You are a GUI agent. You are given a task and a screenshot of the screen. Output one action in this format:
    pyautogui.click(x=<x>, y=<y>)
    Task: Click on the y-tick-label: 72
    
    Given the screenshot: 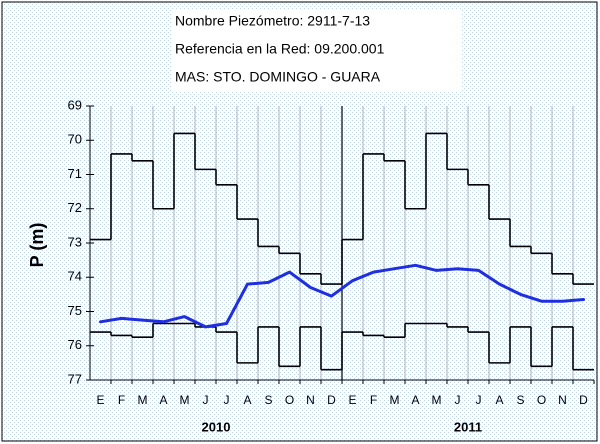 What is the action you would take?
    pyautogui.click(x=75, y=207)
    